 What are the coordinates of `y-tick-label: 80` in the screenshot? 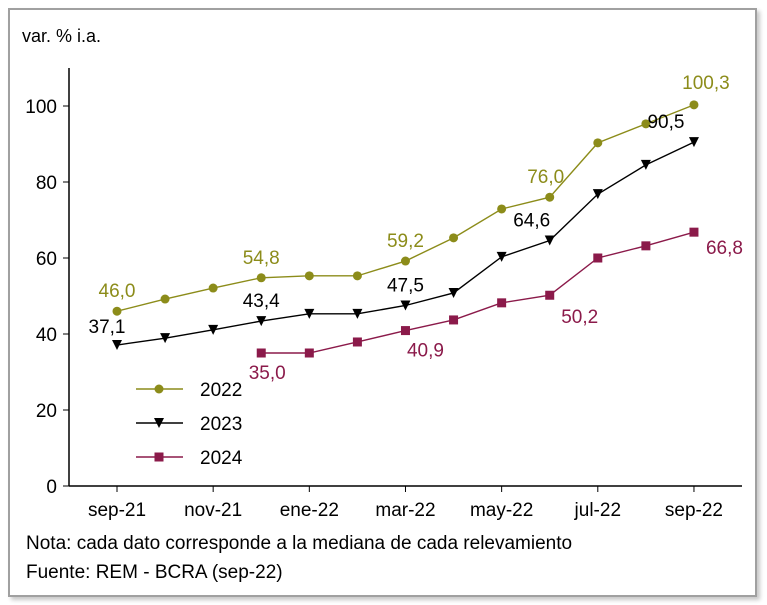 It's located at (46, 183).